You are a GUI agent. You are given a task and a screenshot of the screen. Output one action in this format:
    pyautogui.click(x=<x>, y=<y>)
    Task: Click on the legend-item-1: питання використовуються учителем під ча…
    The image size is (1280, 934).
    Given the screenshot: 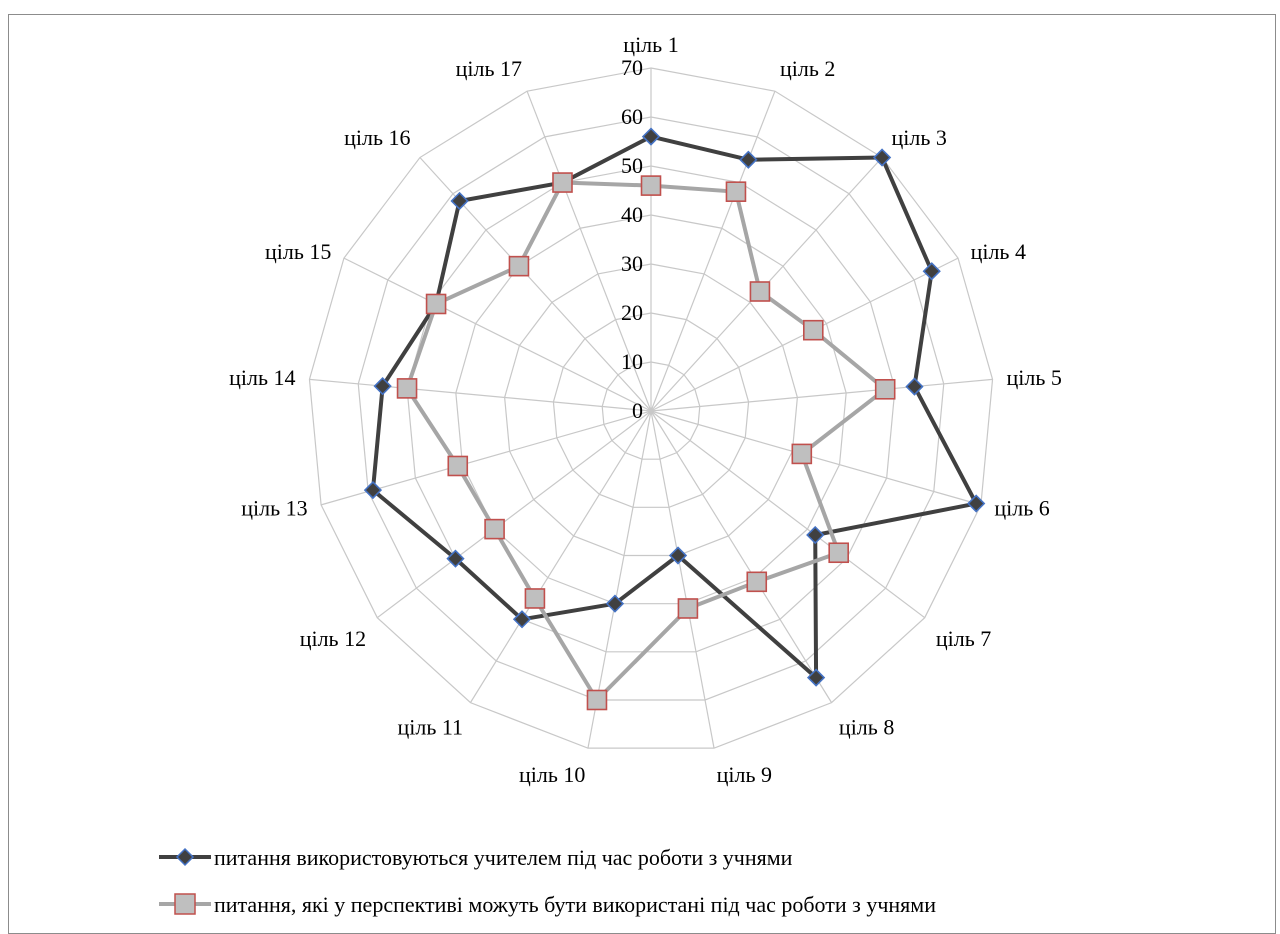 What is the action you would take?
    pyautogui.click(x=476, y=857)
    